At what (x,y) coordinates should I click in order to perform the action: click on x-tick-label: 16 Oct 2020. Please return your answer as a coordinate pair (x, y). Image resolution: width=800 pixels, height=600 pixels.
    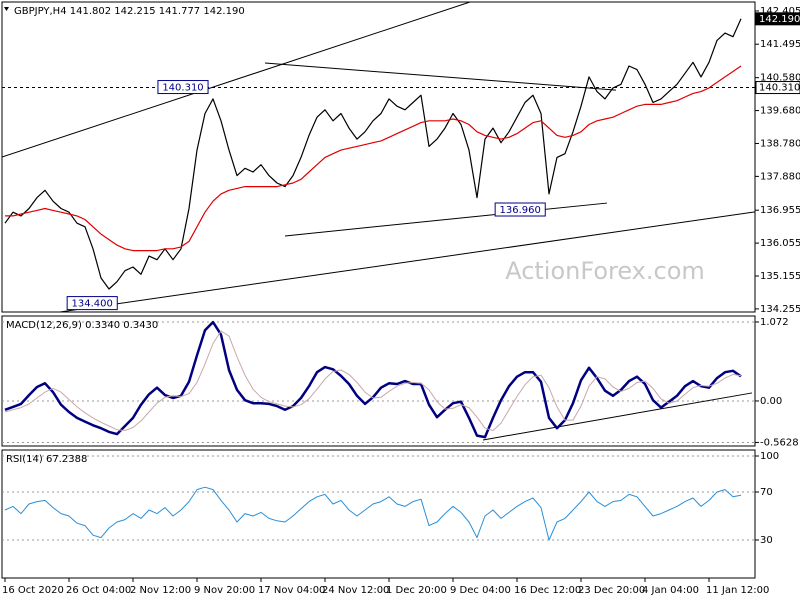
    Looking at the image, I should click on (33, 590).